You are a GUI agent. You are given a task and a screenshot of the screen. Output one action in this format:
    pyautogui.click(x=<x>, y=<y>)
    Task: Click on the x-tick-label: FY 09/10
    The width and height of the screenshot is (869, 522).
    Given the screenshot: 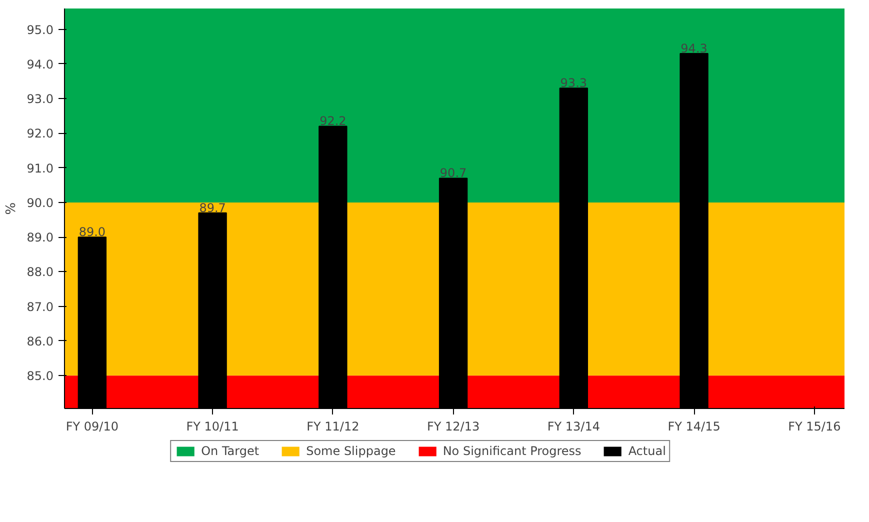 What is the action you would take?
    pyautogui.click(x=92, y=427)
    